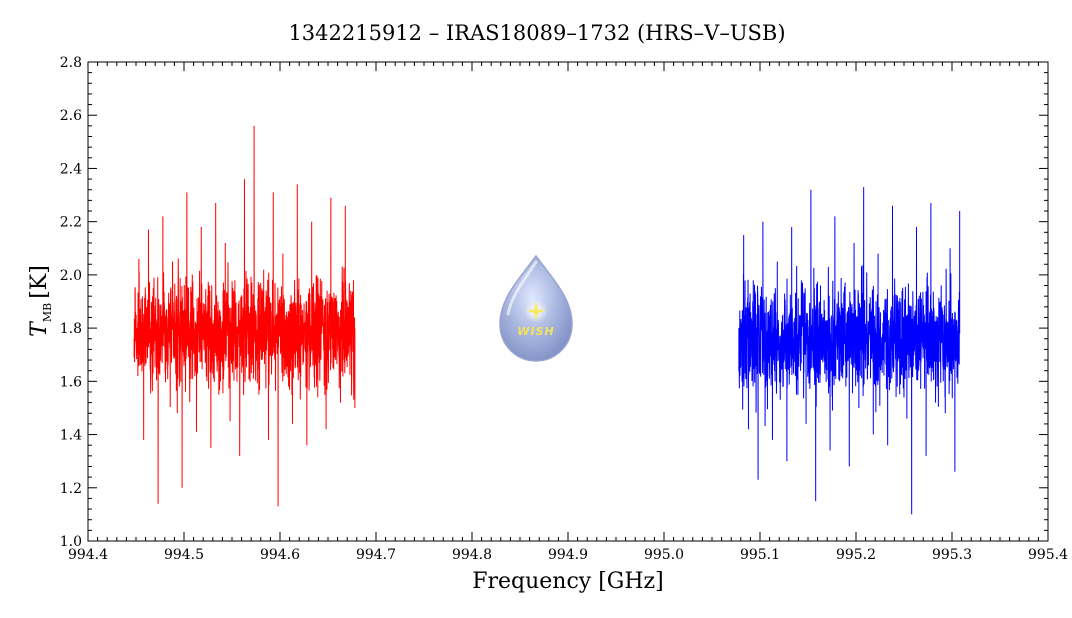 The height and width of the screenshot is (618, 1072). Describe the element at coordinates (536, 33) in the screenshot. I see `chart-title: 1342215912 – IRAS18089–1732 (HRS–V–USB)` at that location.